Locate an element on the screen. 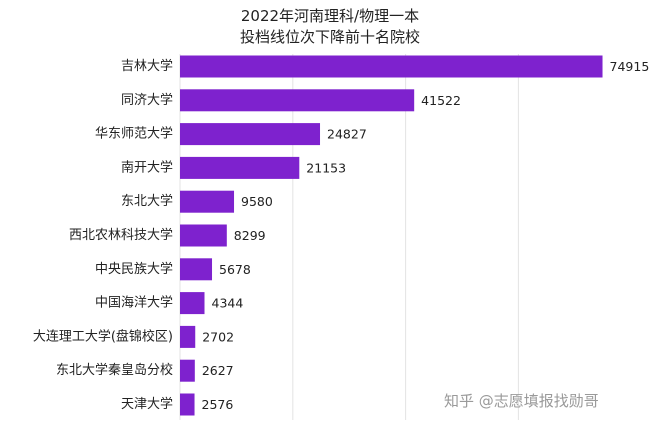 This screenshot has height=429, width=660. category-label: 东北大学秦皇岛分校 is located at coordinates (114, 370).